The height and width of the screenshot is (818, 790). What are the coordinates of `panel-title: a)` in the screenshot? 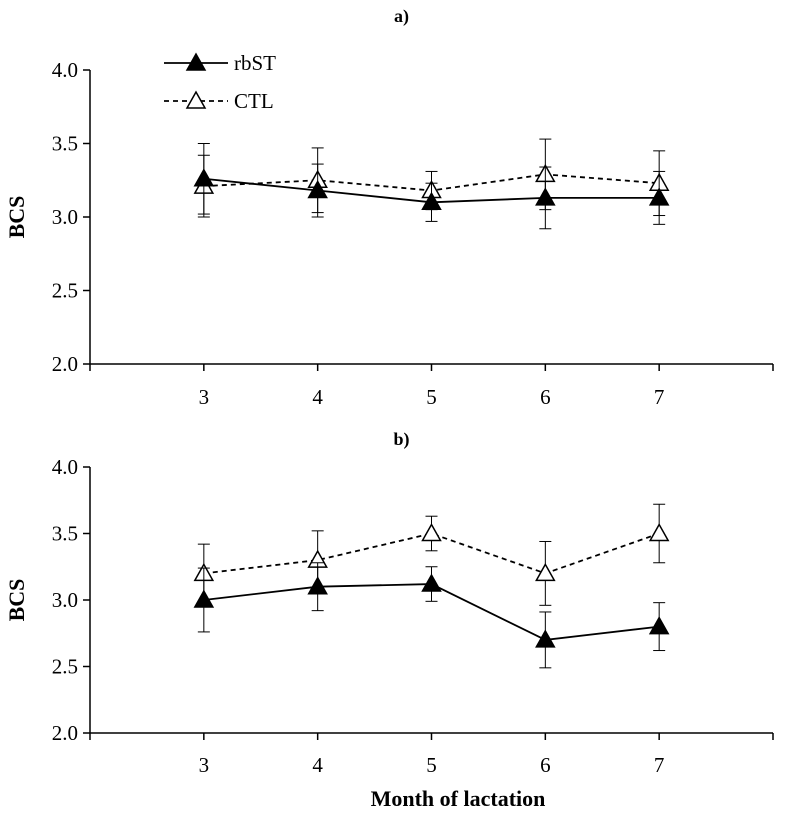 It's located at (401, 16).